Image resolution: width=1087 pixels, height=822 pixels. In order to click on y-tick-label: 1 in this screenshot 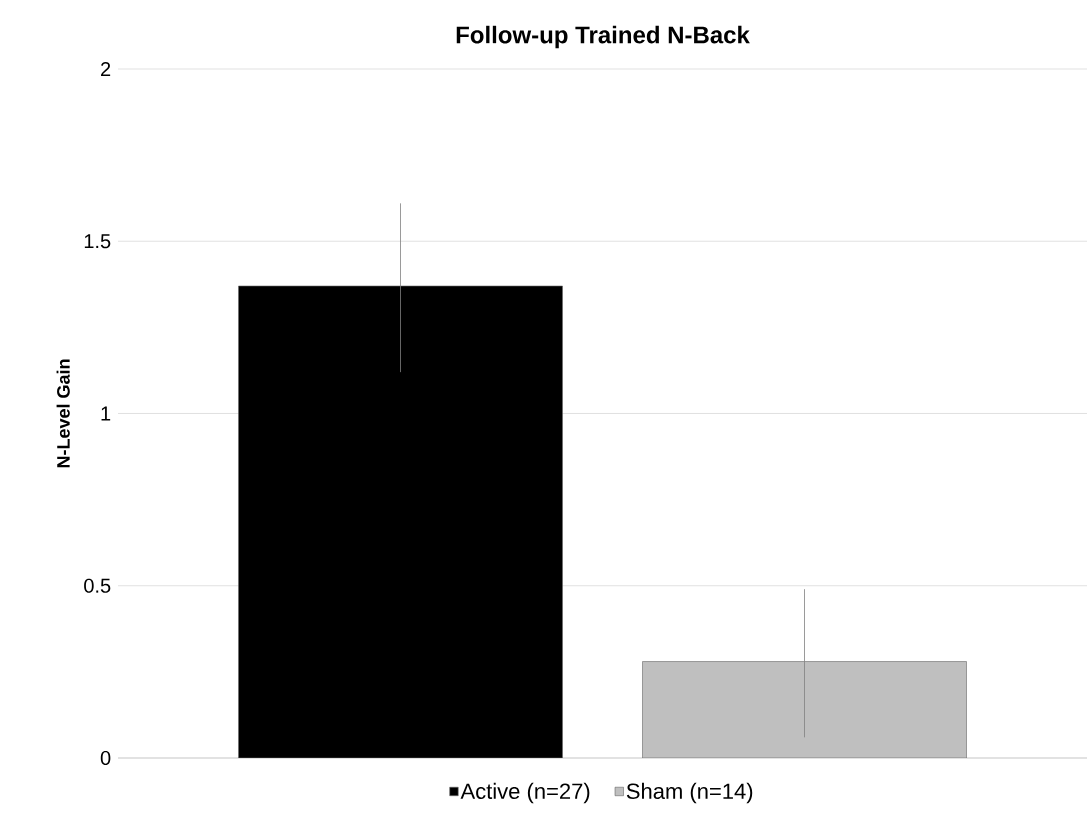, I will do `click(106, 413)`.